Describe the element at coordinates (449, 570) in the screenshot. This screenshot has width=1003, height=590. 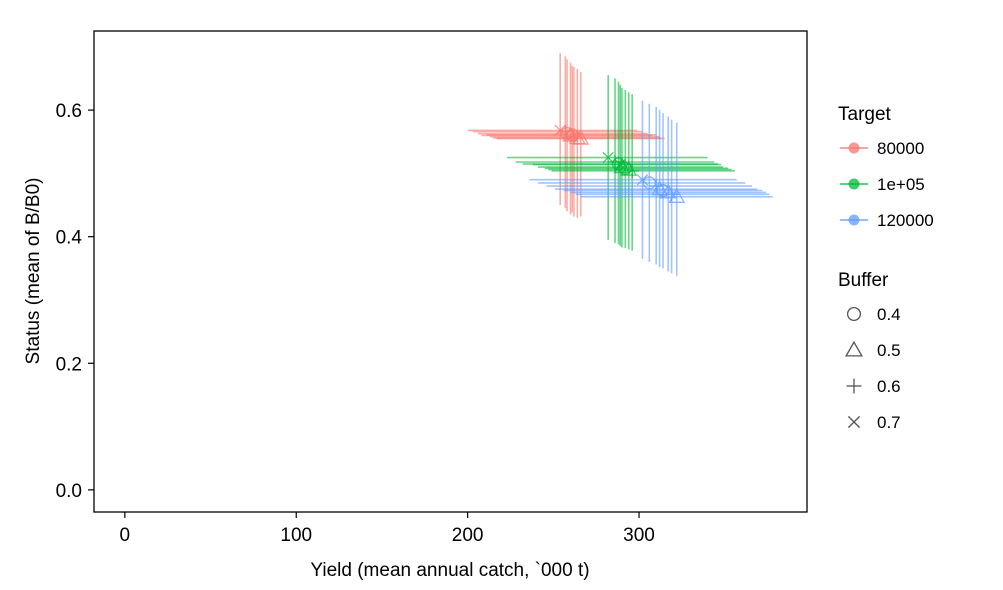
I see `x-axis-label: Yield (mean annual catch, `000 t)` at that location.